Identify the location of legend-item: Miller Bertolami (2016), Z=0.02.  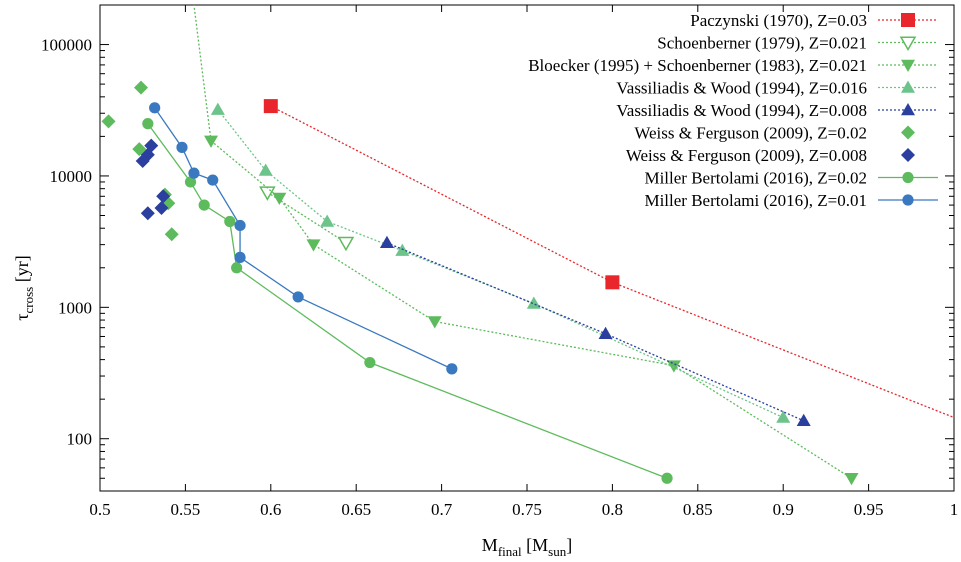
(791, 178).